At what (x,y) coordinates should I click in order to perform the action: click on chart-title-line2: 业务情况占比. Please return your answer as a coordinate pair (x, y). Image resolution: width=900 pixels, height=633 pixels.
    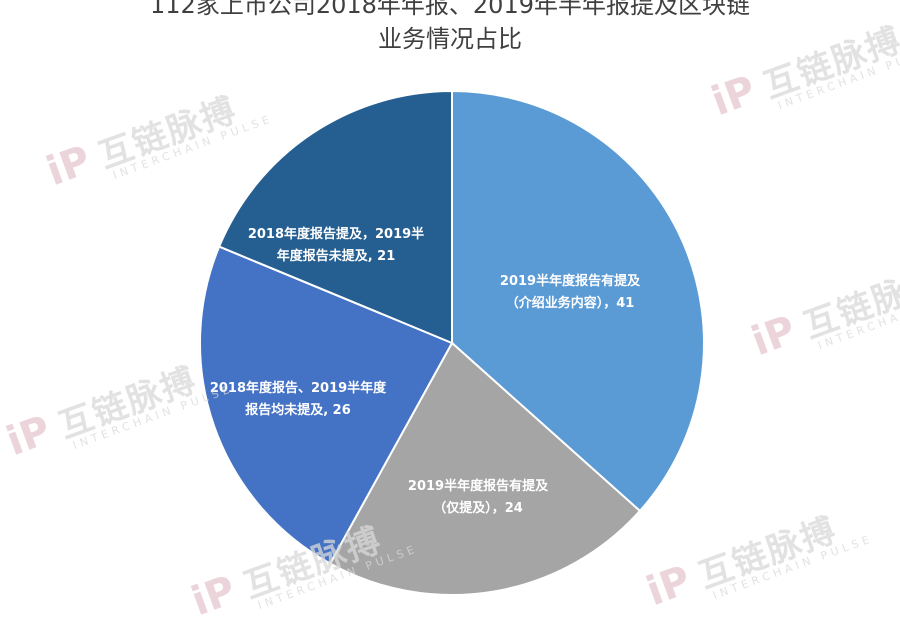
    Looking at the image, I should click on (450, 39).